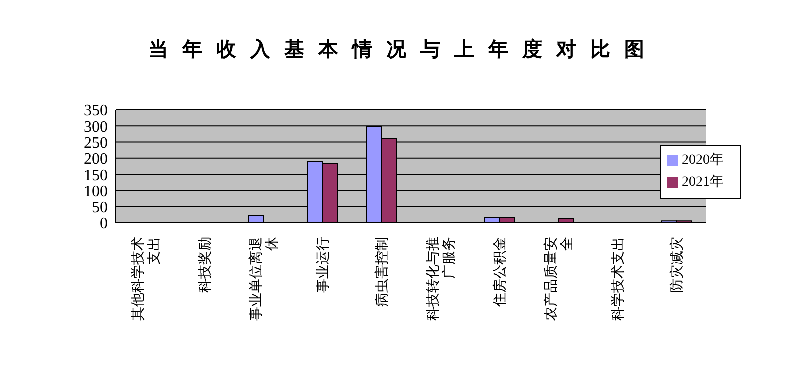  Describe the element at coordinates (256, 219) in the screenshot. I see `bar` at that location.